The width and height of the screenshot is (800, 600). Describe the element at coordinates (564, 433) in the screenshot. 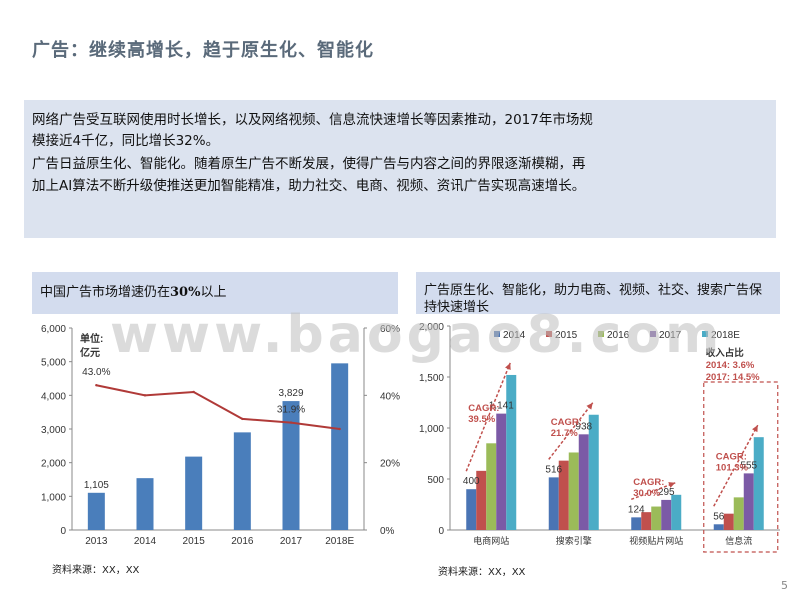

I see `cagr-label: 21.7%` at that location.